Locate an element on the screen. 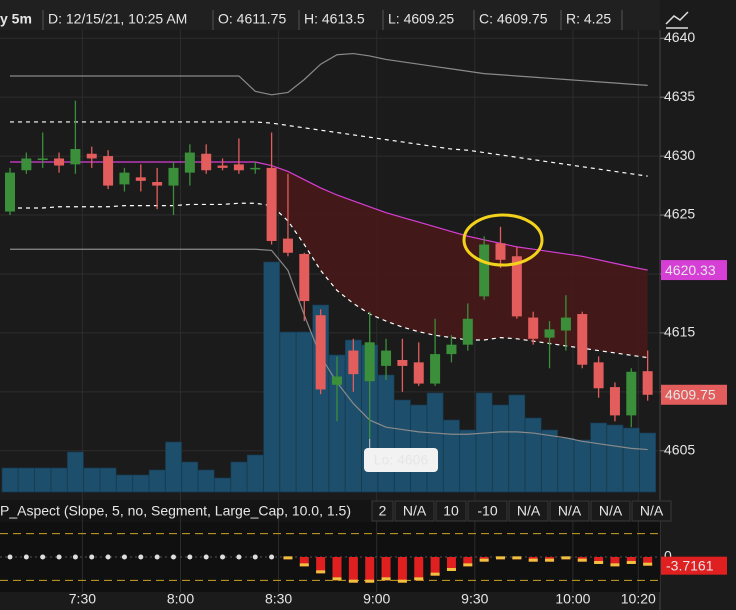 This screenshot has height=610, width=736. y-tick-label: 4635 is located at coordinates (679, 96).